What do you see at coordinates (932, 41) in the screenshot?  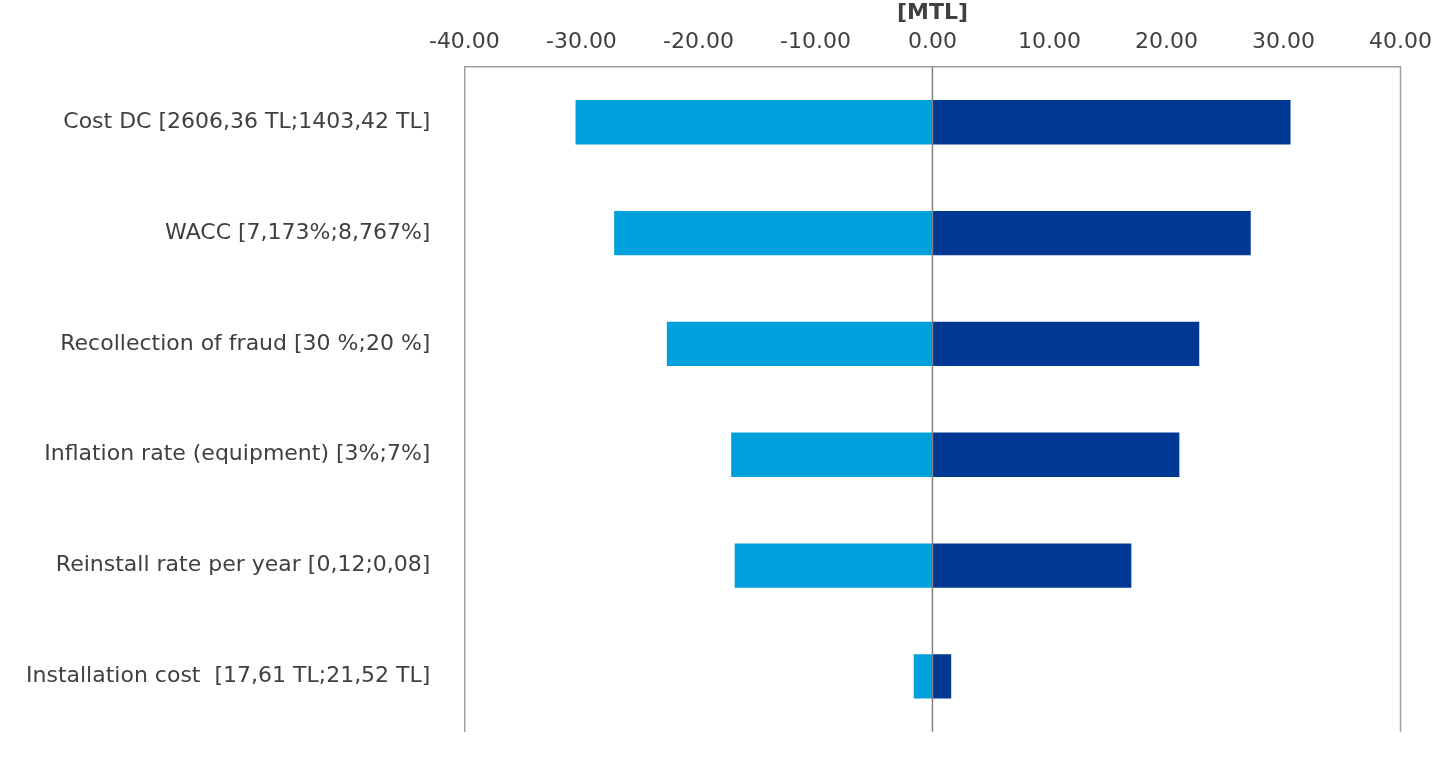 I see `x-tick-label: 0.00` at bounding box center [932, 41].